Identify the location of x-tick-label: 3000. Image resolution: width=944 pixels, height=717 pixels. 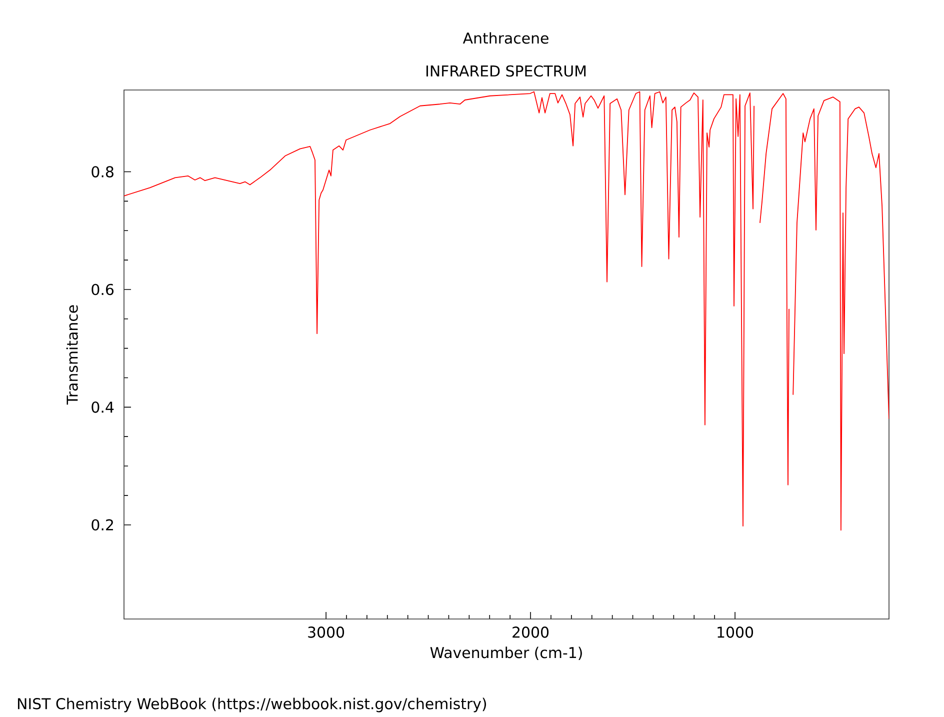
(326, 632).